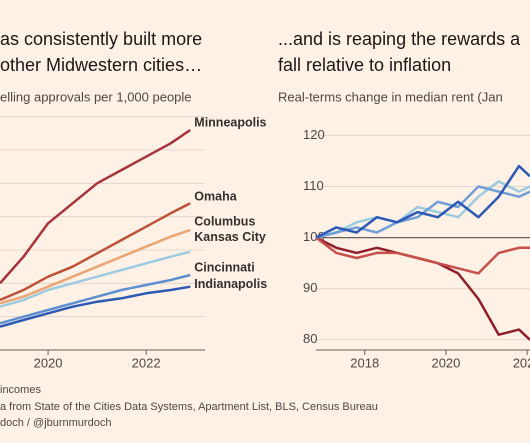 This screenshot has height=443, width=530. Describe the element at coordinates (224, 221) in the screenshot. I see `series-label: Columbus` at that location.